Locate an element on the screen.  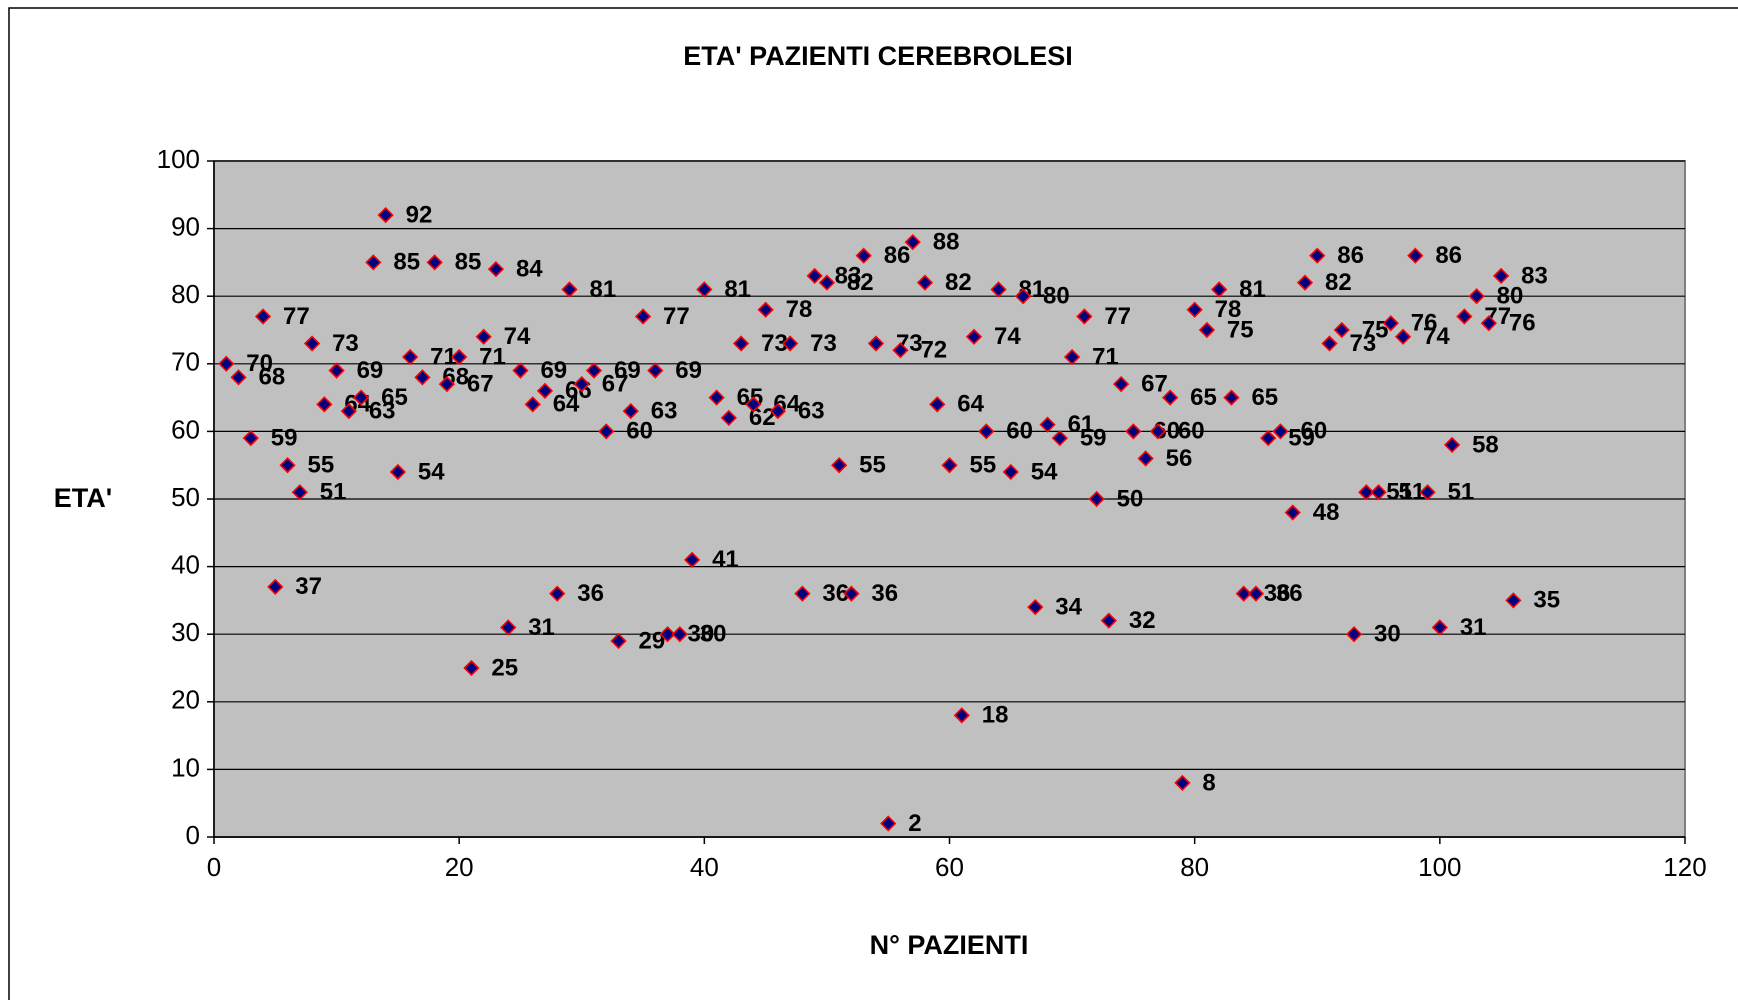
data-label: 73 is located at coordinates (1363, 343).